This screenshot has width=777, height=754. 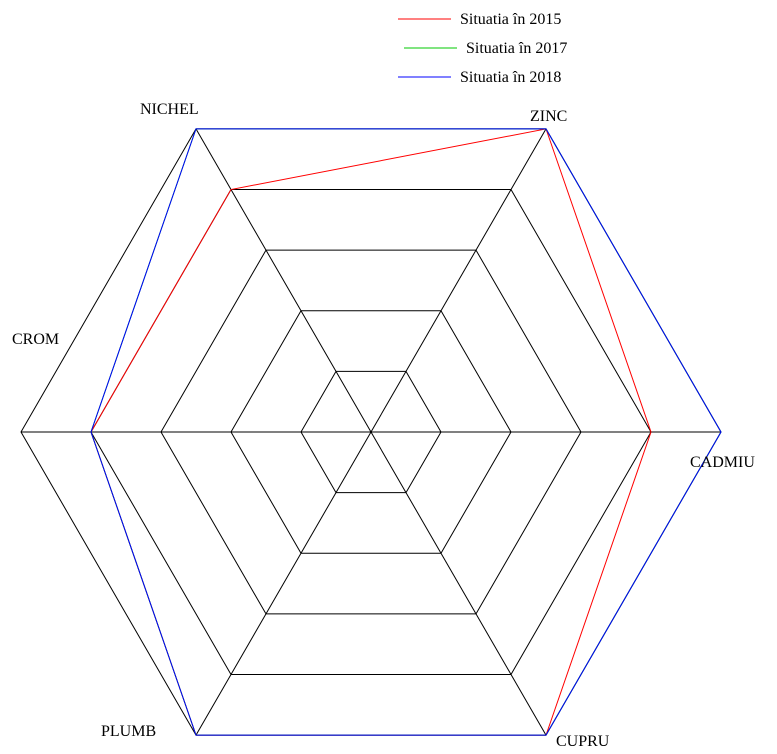 What do you see at coordinates (722, 462) in the screenshot?
I see `axis-label-cadmiu: CADMIU` at bounding box center [722, 462].